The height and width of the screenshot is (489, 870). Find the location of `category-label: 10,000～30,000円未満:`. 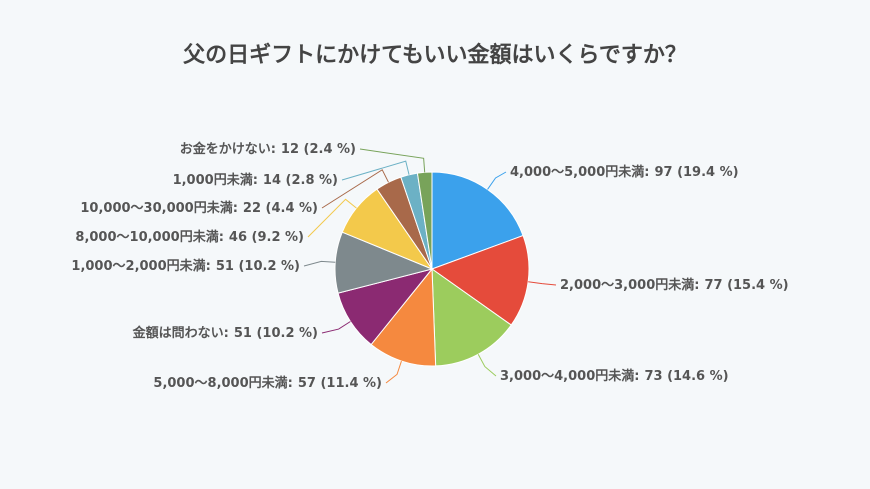

category-label: 10,000～30,000円未満: is located at coordinates (159, 208).